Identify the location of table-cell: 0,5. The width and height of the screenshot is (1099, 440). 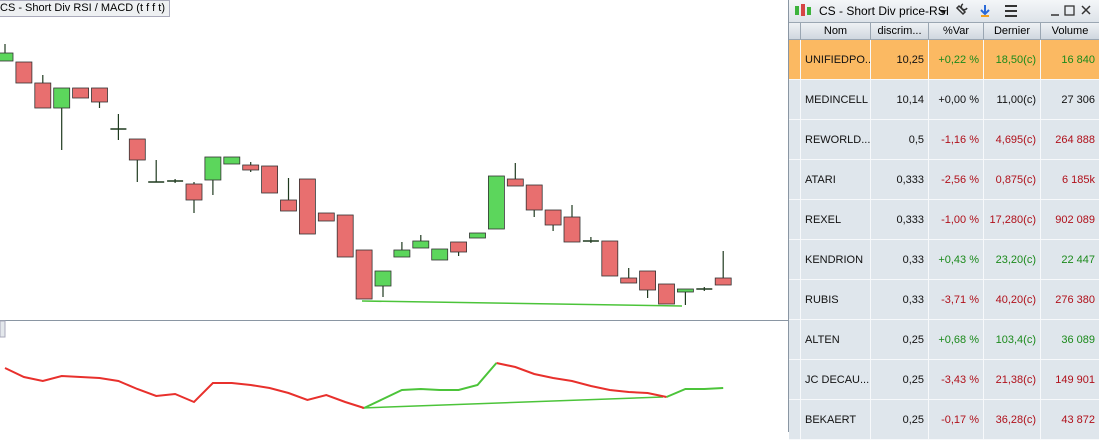
(900, 140).